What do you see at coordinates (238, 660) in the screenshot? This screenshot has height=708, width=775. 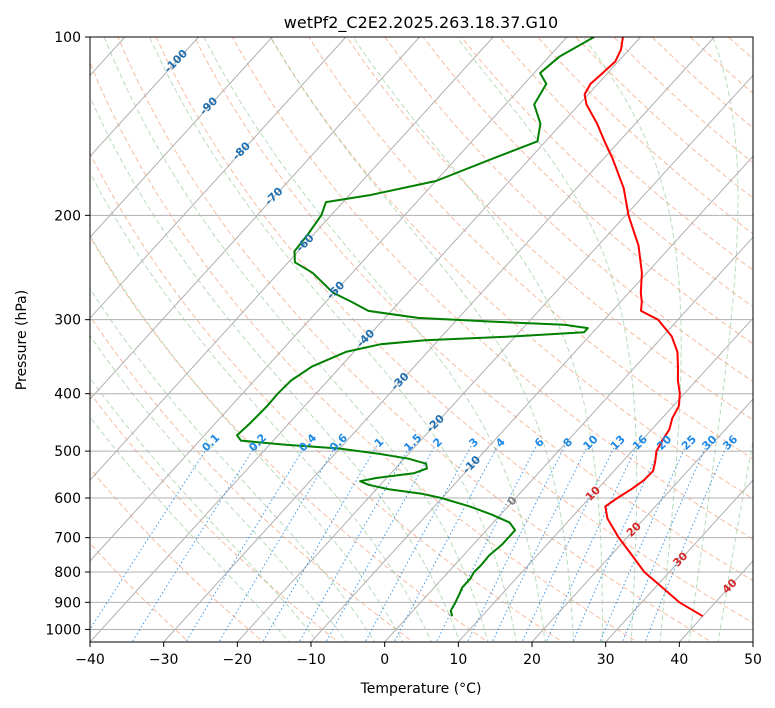 I see `x-tick-label: −20` at bounding box center [238, 660].